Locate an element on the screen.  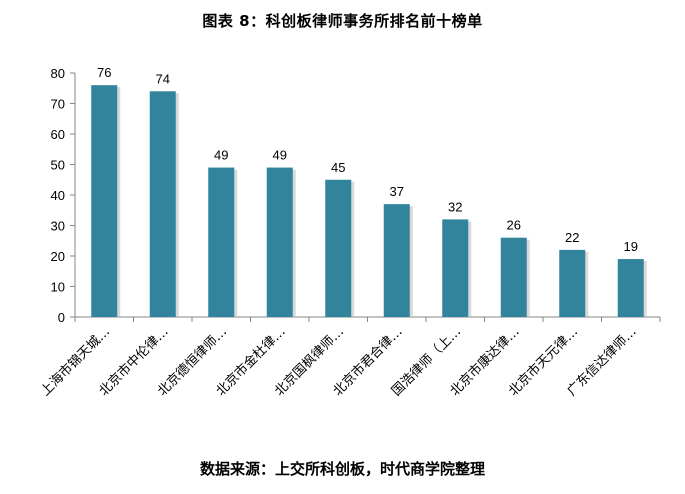
bar-value-label: 74 is located at coordinates (163, 78).